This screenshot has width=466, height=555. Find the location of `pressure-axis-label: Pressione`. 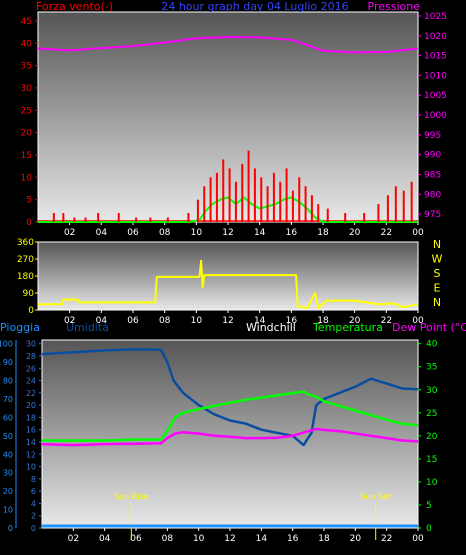

pressure-axis-label: Pressione is located at coordinates (394, 6).